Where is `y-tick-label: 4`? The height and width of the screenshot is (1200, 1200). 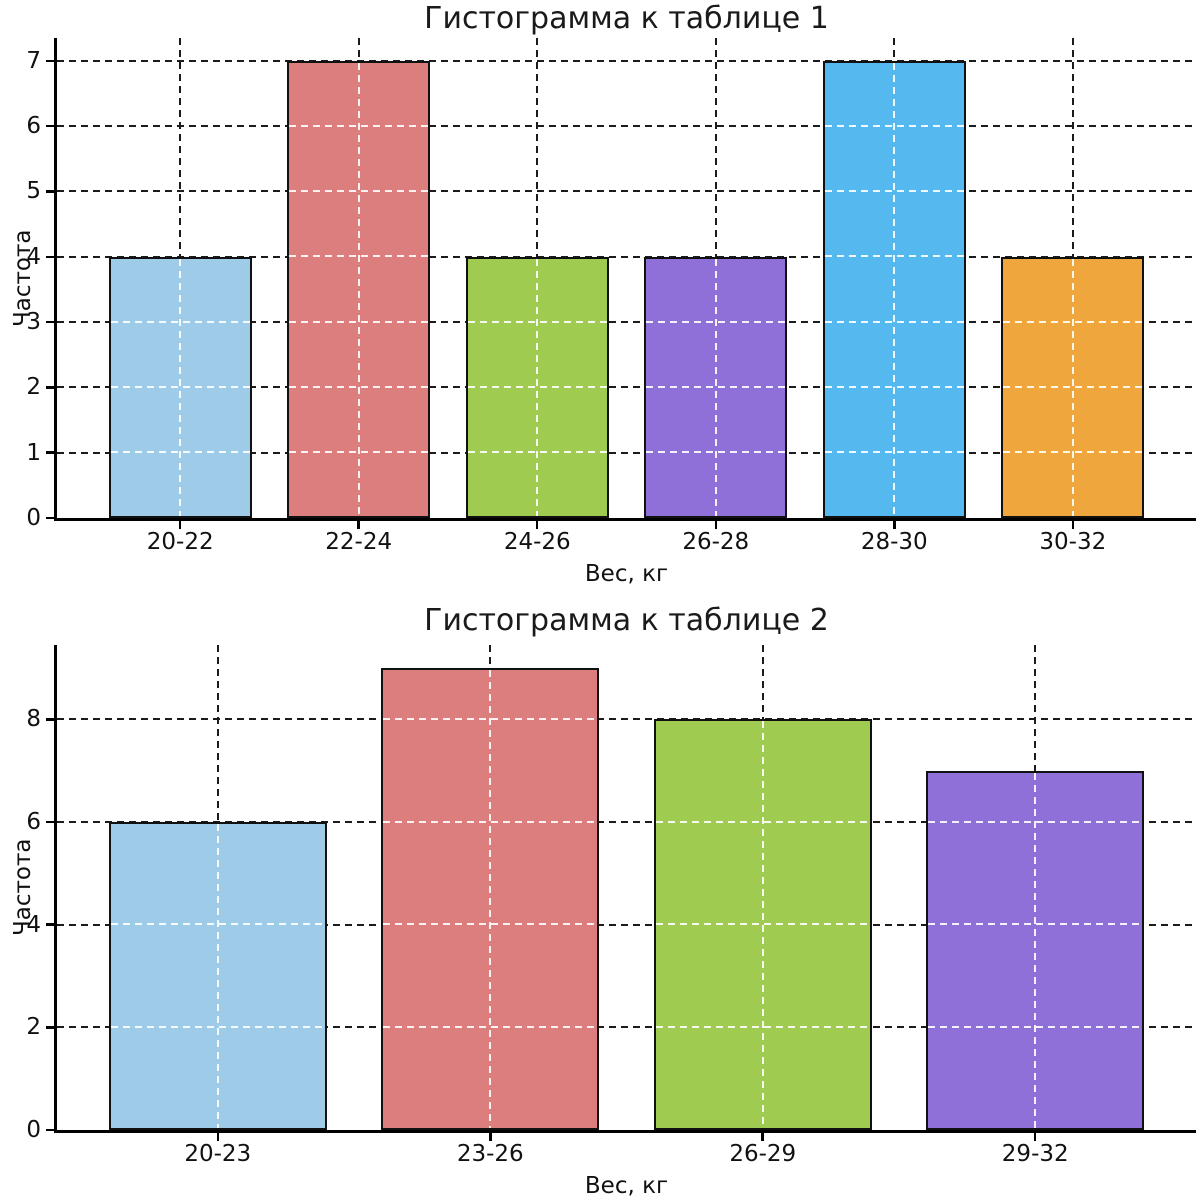 y-tick-label: 4 is located at coordinates (33, 924).